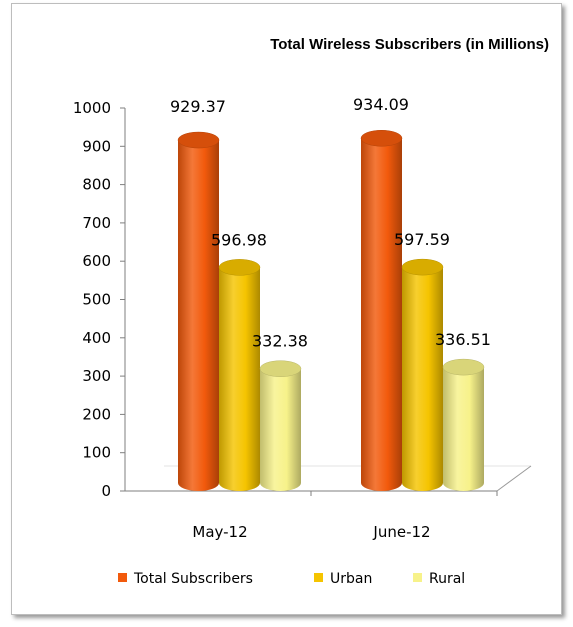  Describe the element at coordinates (401, 532) in the screenshot. I see `x-category-label: June-12` at that location.